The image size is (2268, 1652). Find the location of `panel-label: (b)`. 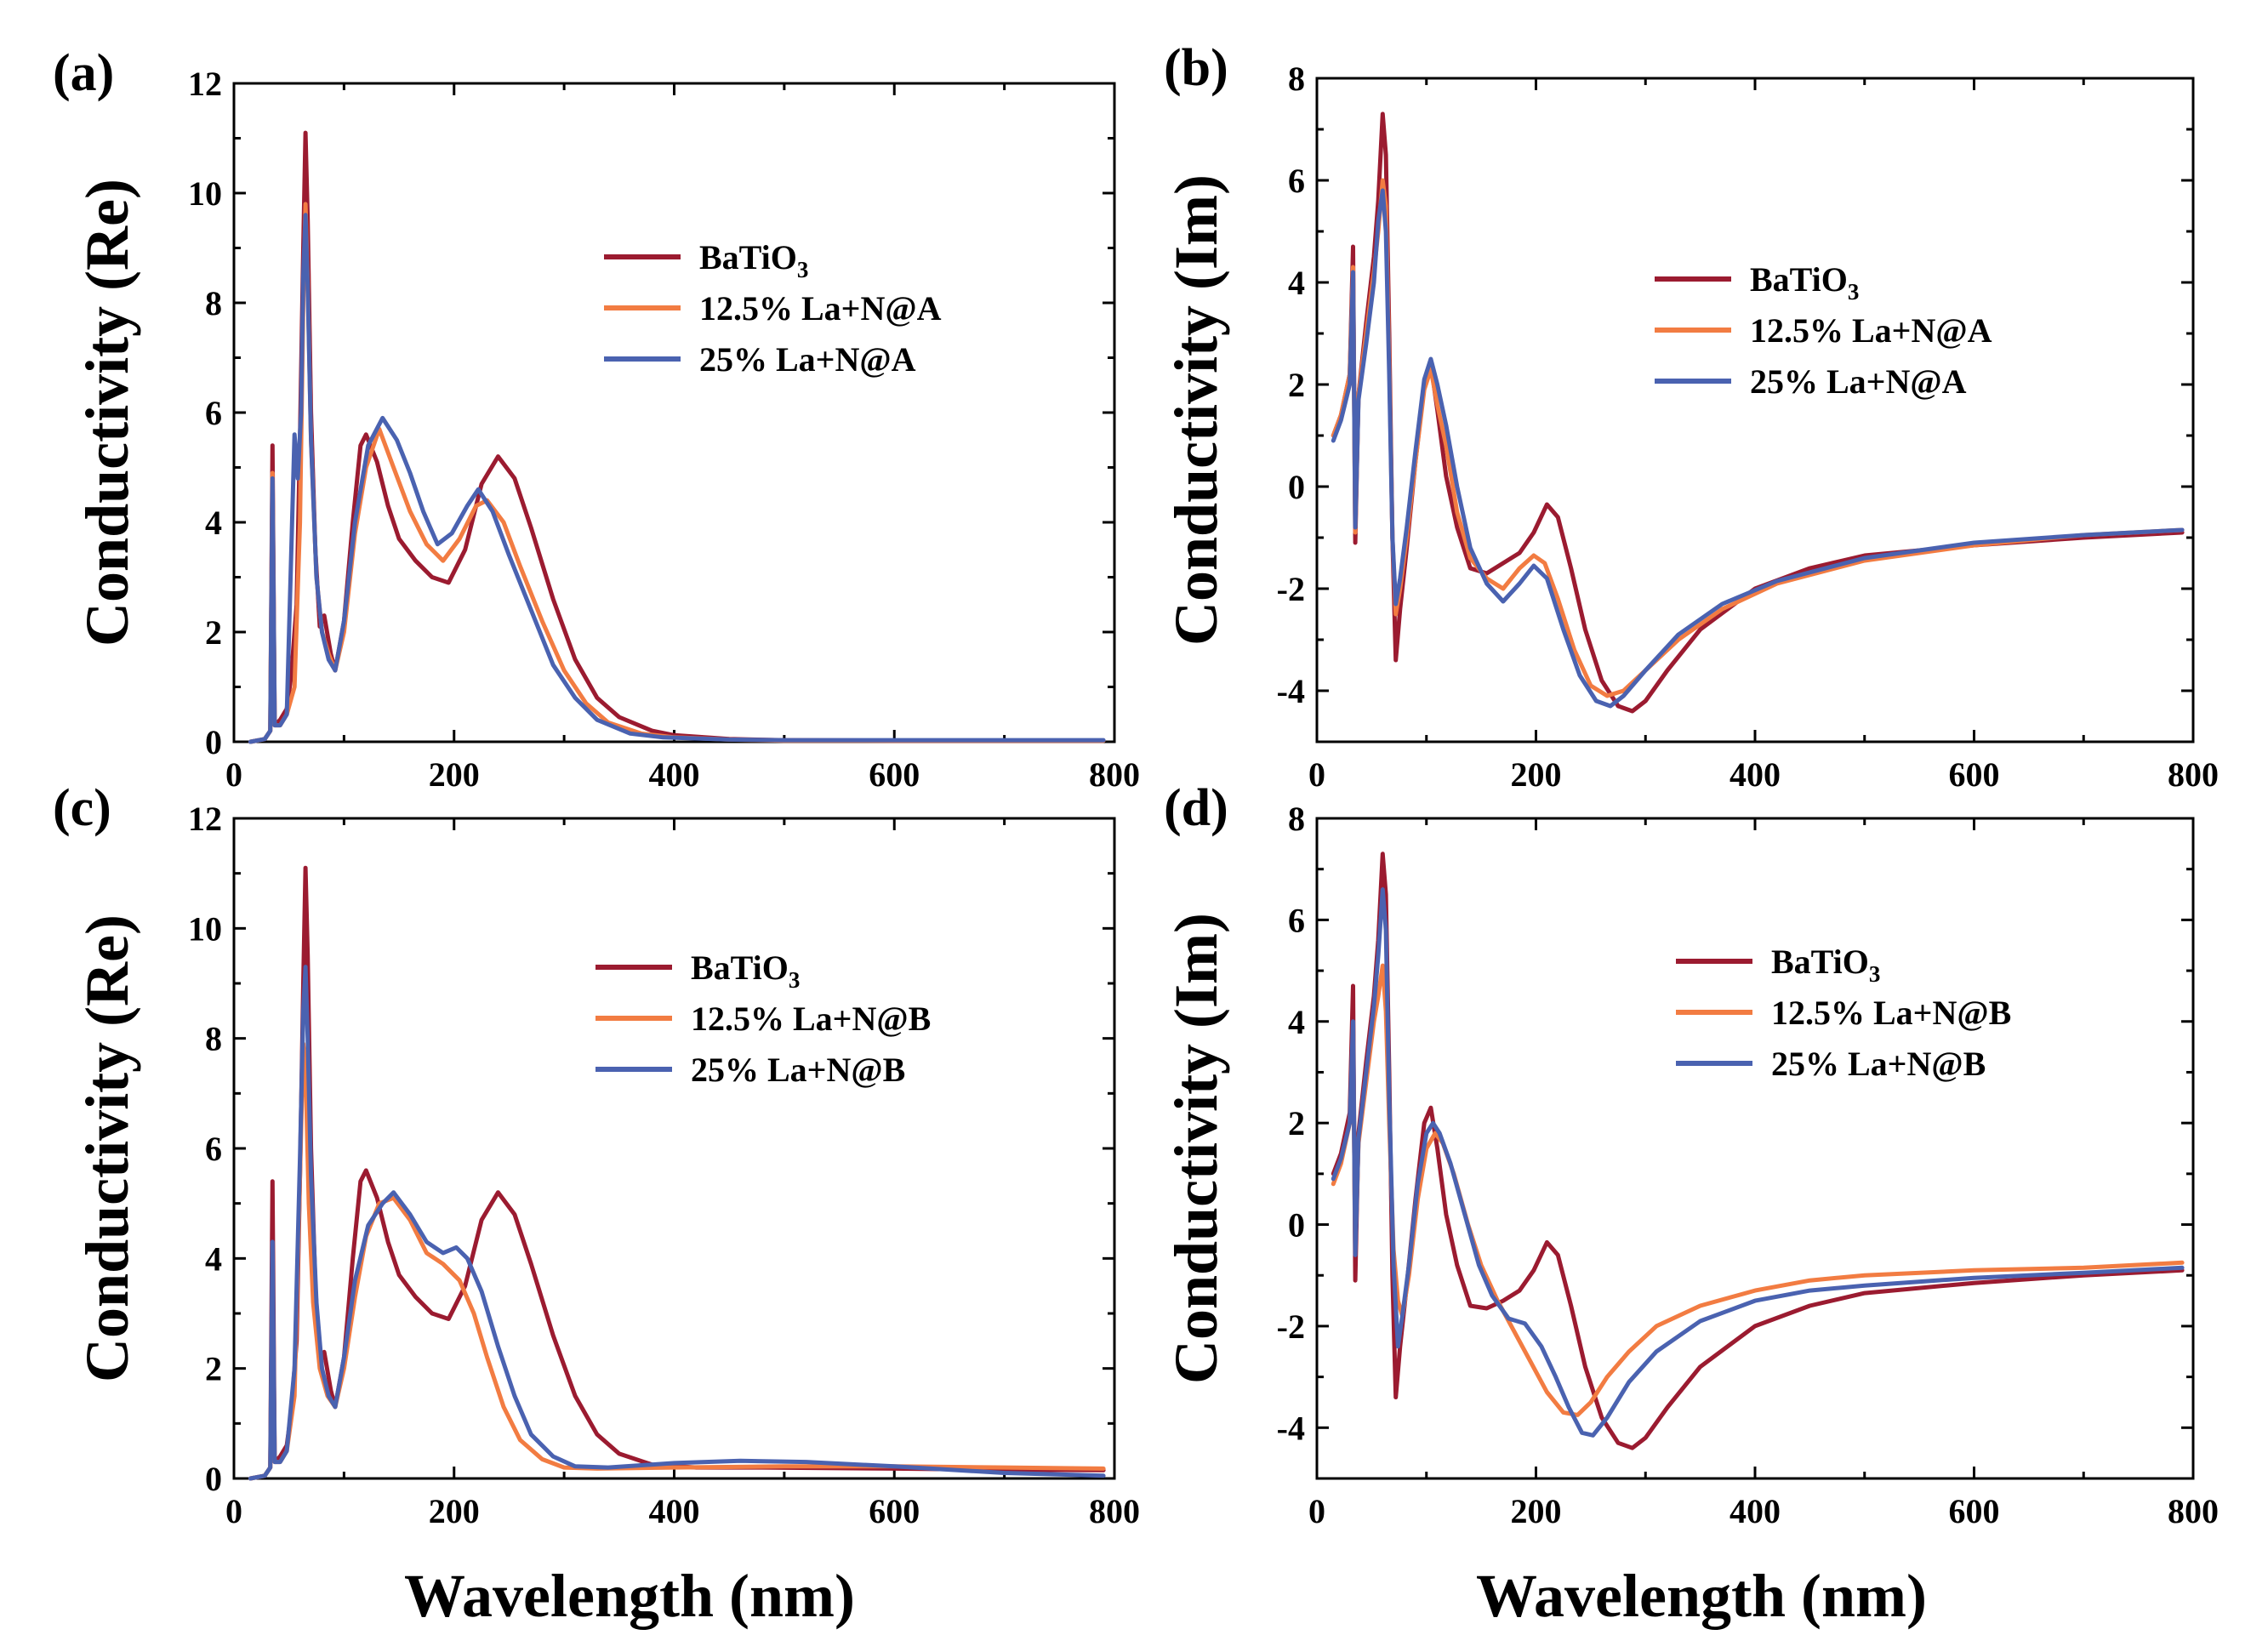

panel-label: (b) is located at coordinates (1196, 68).